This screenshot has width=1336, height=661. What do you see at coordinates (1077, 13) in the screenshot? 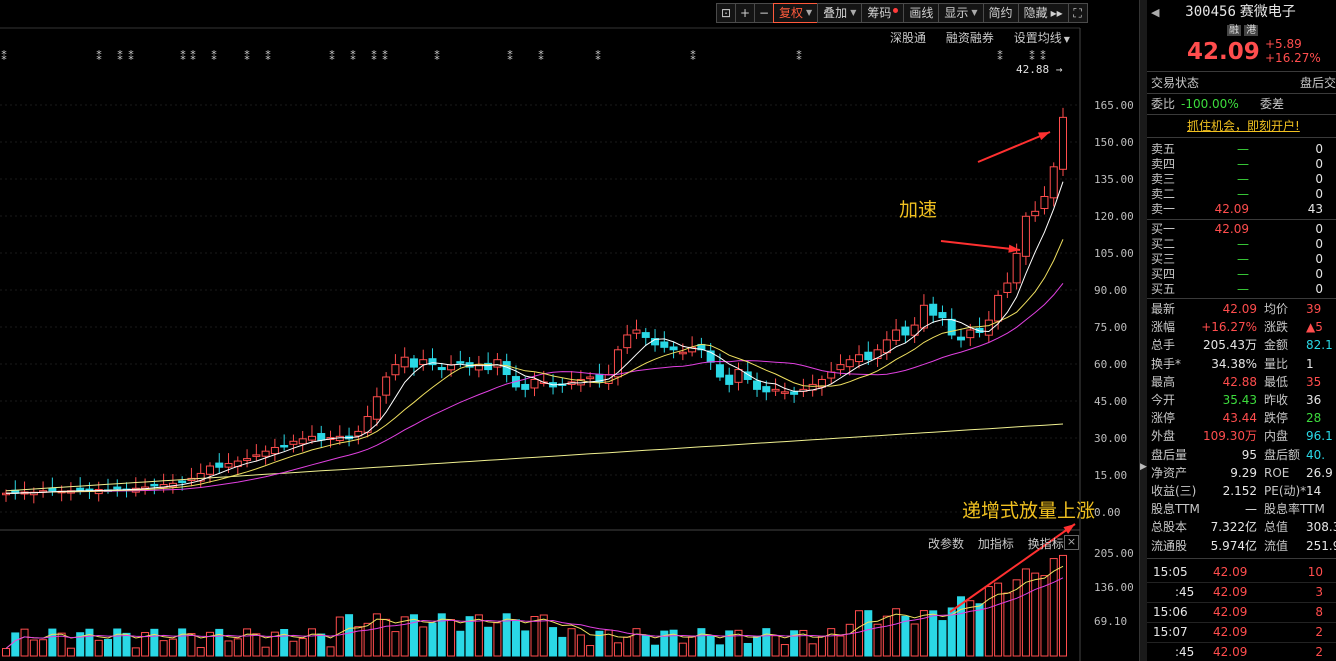
I see `fullscreen-icon: ⛶` at bounding box center [1077, 13].